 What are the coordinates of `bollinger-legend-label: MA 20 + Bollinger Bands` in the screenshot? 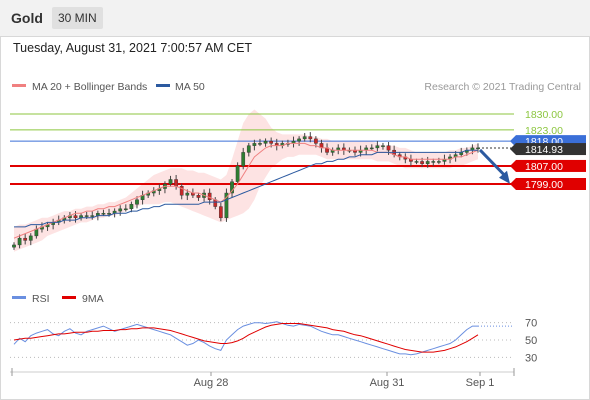 It's located at (89, 87).